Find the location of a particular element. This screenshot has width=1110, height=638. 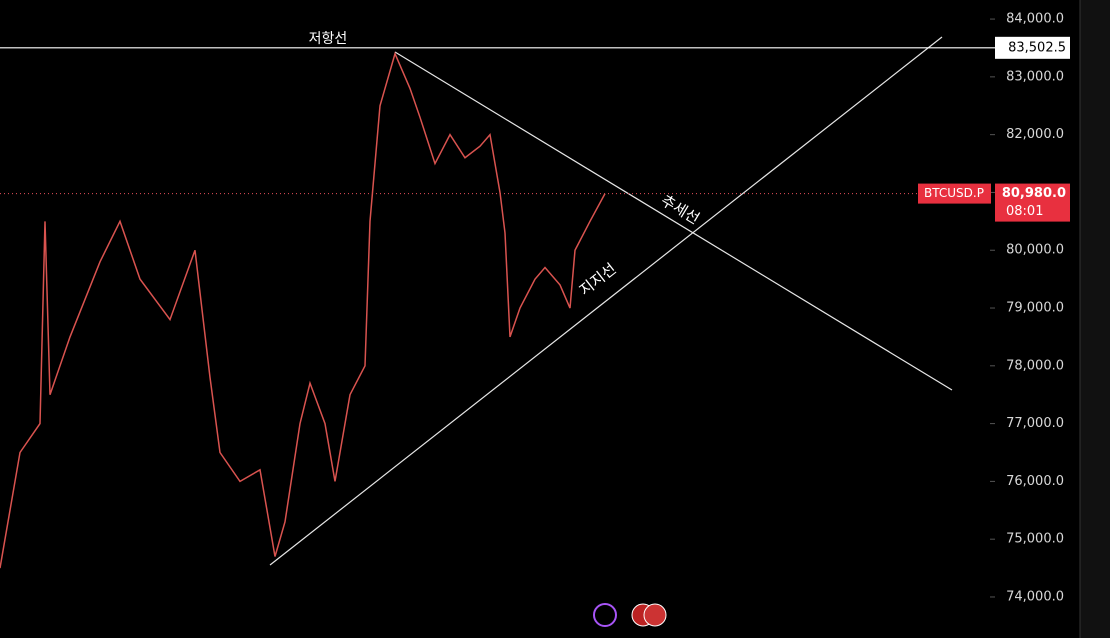

y-tick-label: 75,000.0 is located at coordinates (1035, 539).